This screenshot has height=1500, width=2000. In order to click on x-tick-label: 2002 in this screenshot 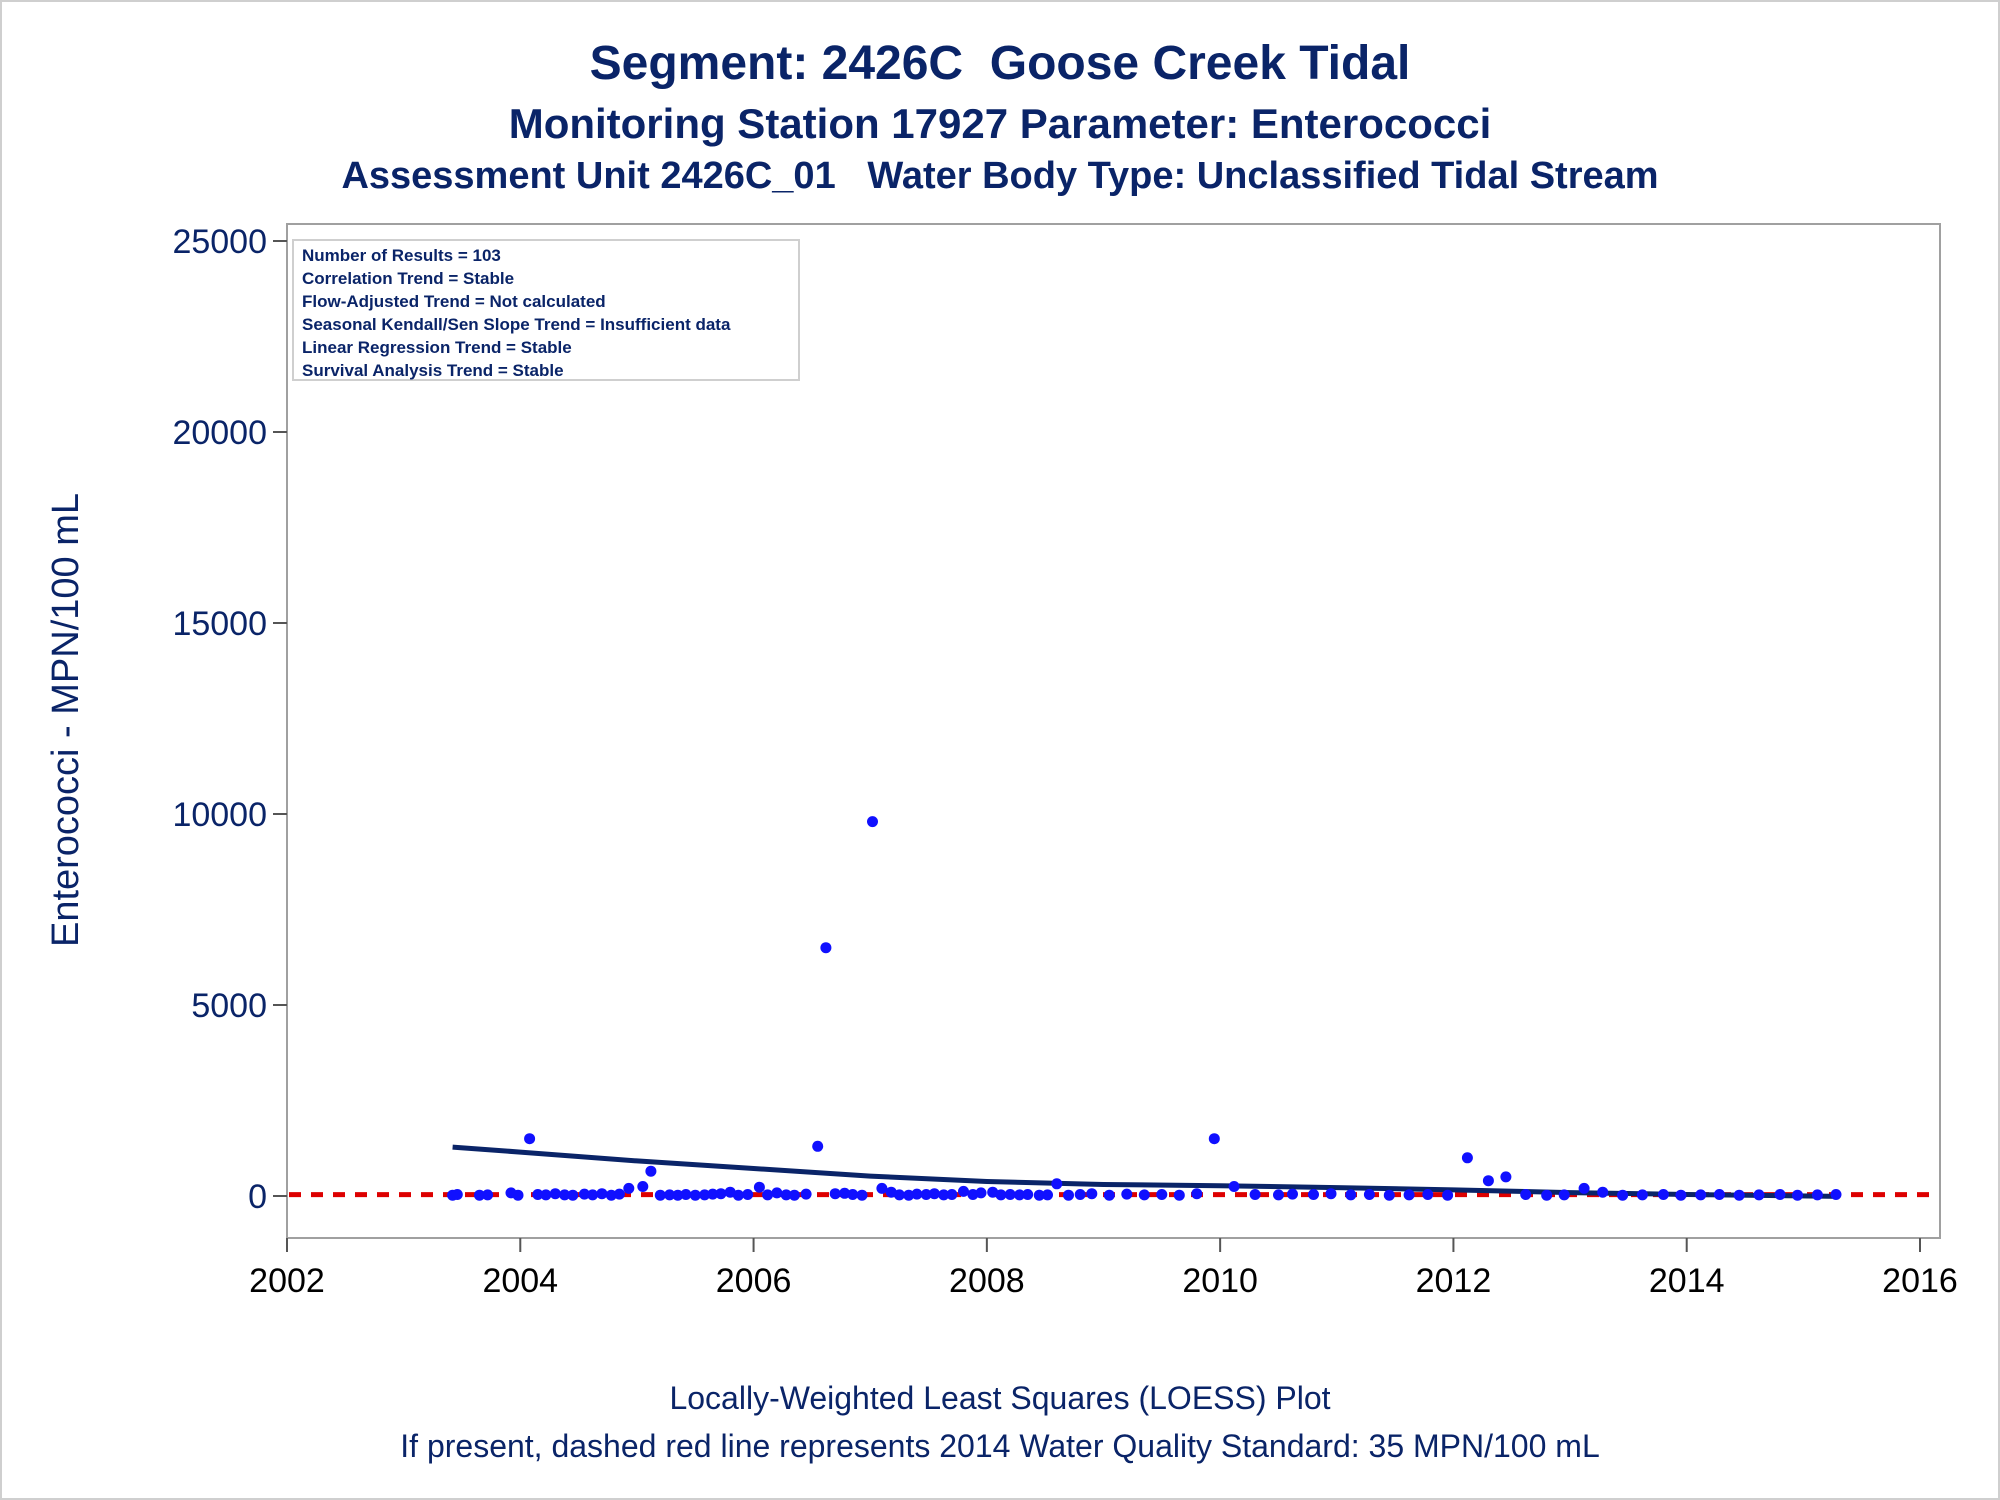, I will do `click(287, 1281)`.